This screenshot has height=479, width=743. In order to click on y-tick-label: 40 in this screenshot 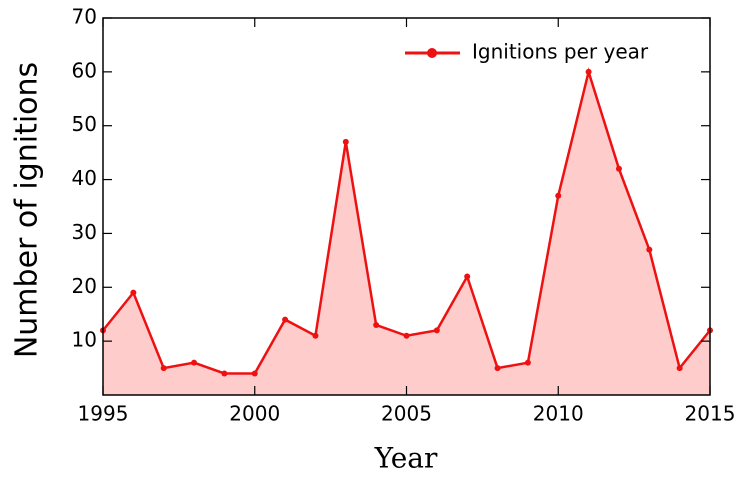, I will do `click(84, 178)`.